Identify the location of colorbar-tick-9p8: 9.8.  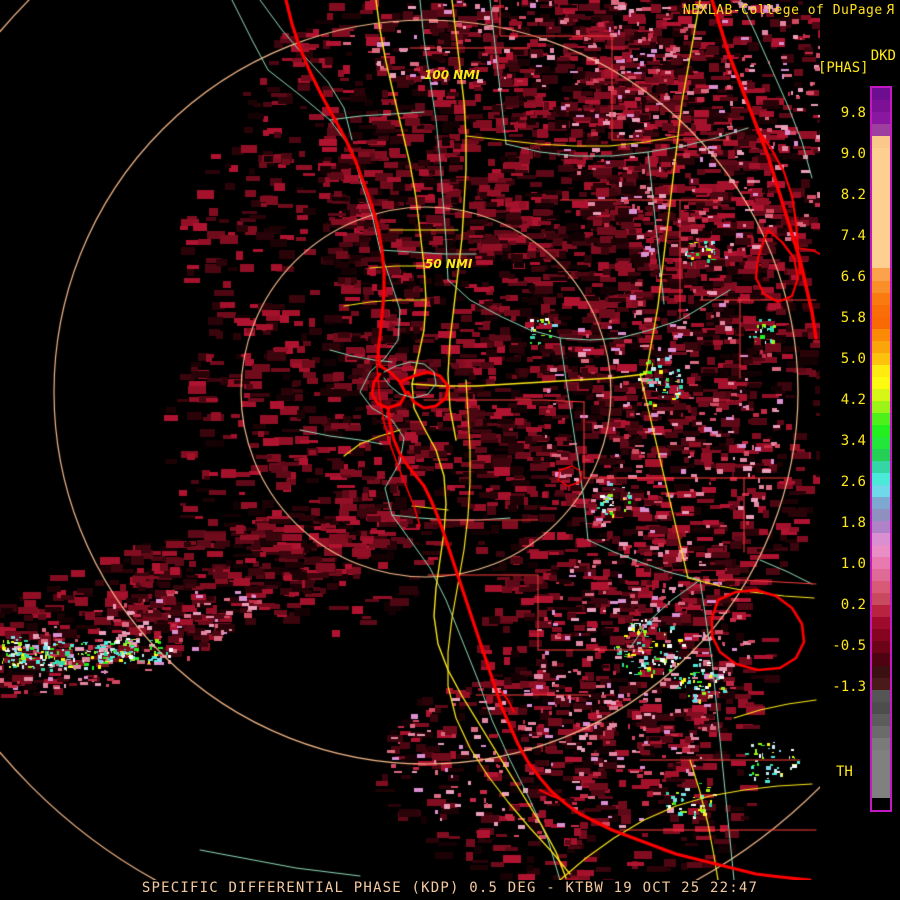
(853, 113).